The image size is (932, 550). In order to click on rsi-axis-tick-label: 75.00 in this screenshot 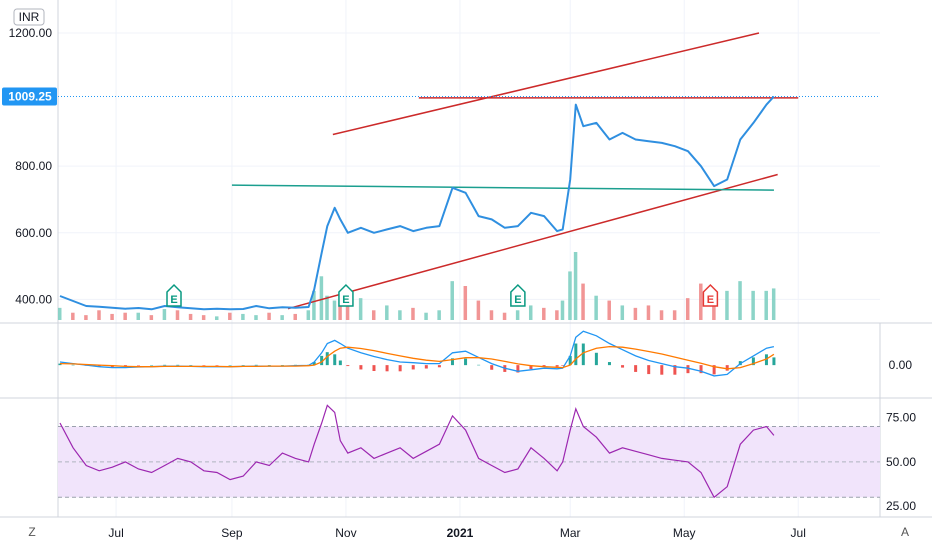, I will do `click(901, 418)`.